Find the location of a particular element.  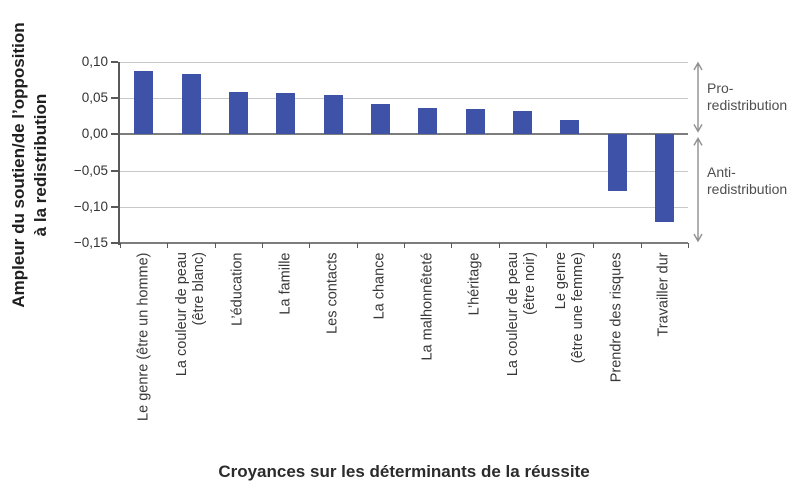

y-tick-label: −0,15 is located at coordinates (90, 242).